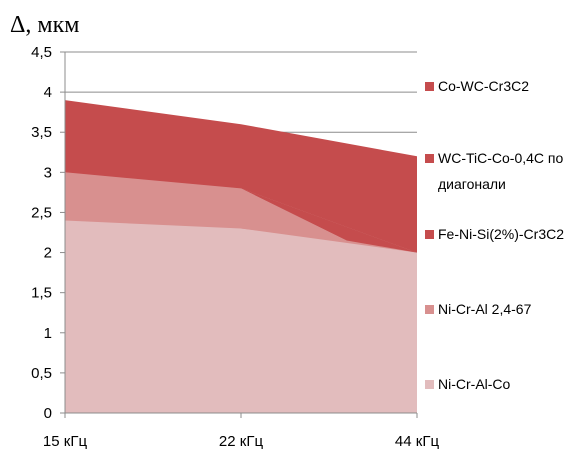 The width and height of the screenshot is (564, 466). What do you see at coordinates (494, 171) in the screenshot?
I see `legend-item: WC-TiC-Co-0,4C по диагонали` at bounding box center [494, 171].